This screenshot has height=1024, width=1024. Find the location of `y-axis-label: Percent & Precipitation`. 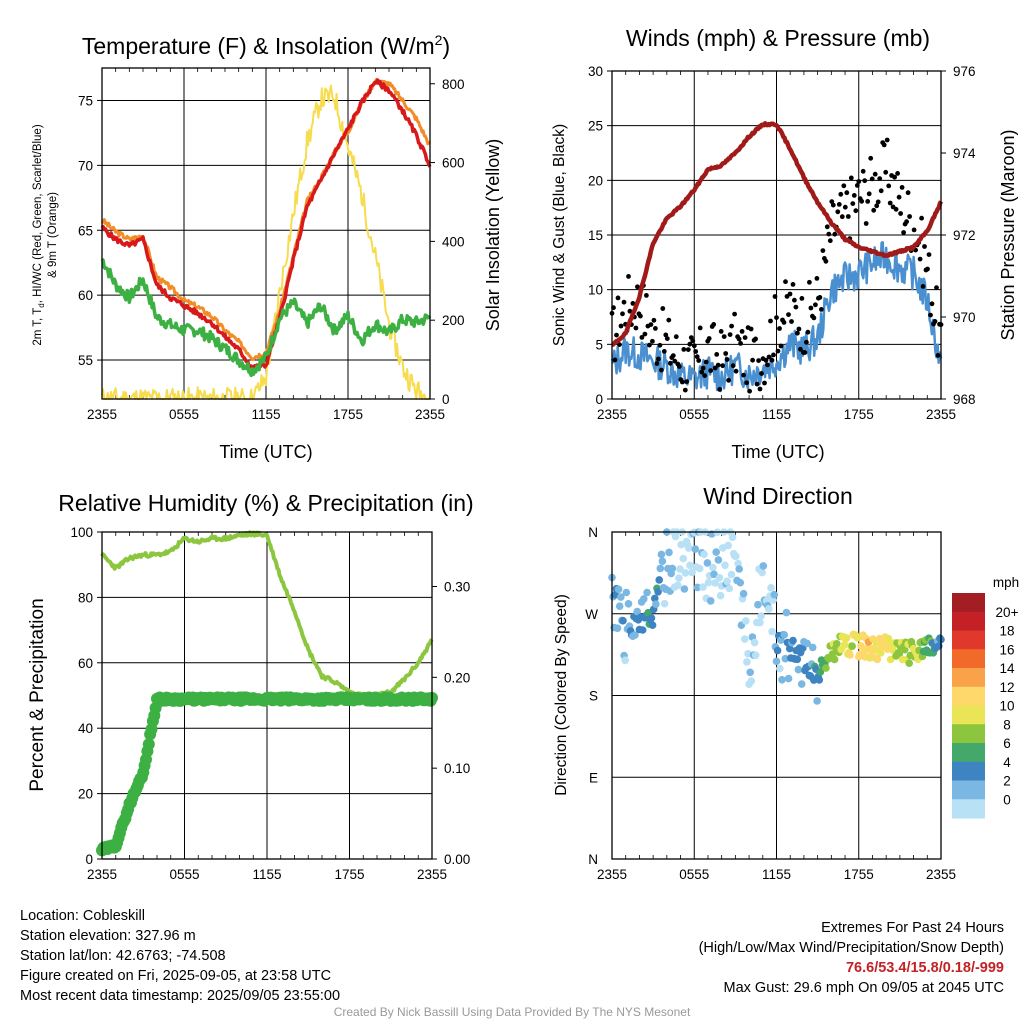

y-axis-label: Percent & Precipitation is located at coordinates (37, 694).